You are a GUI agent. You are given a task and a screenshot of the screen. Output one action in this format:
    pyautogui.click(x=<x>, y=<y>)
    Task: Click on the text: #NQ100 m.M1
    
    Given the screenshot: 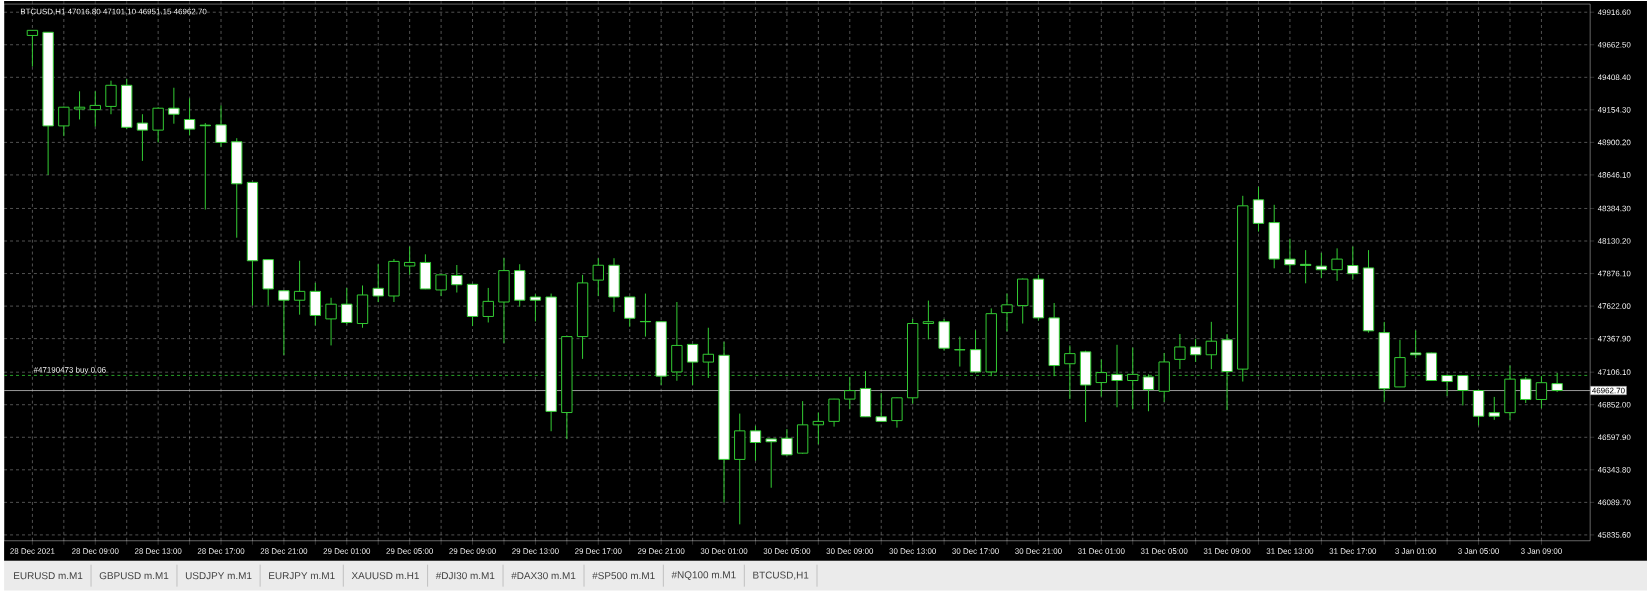 What is the action you would take?
    pyautogui.click(x=703, y=576)
    